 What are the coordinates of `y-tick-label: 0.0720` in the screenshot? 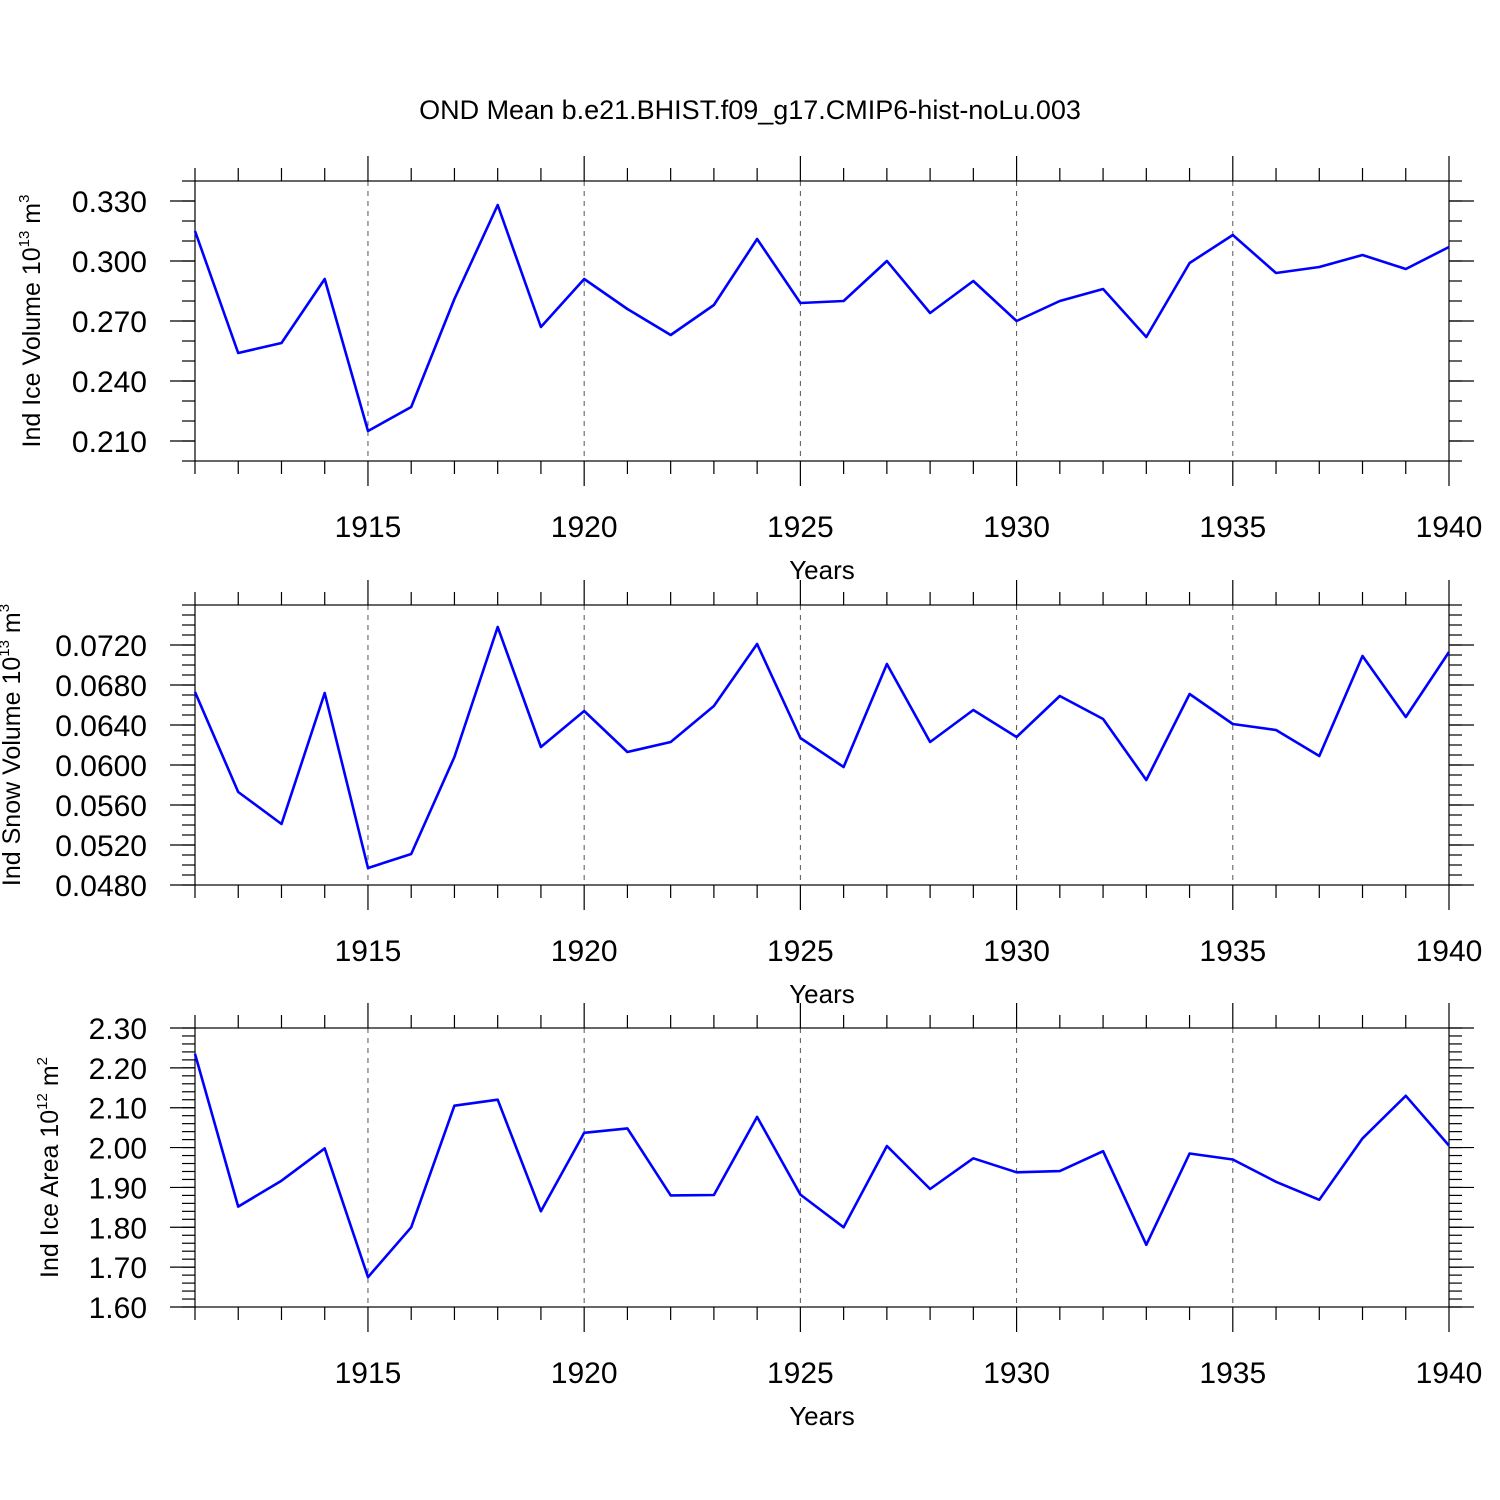 It's located at (101, 646).